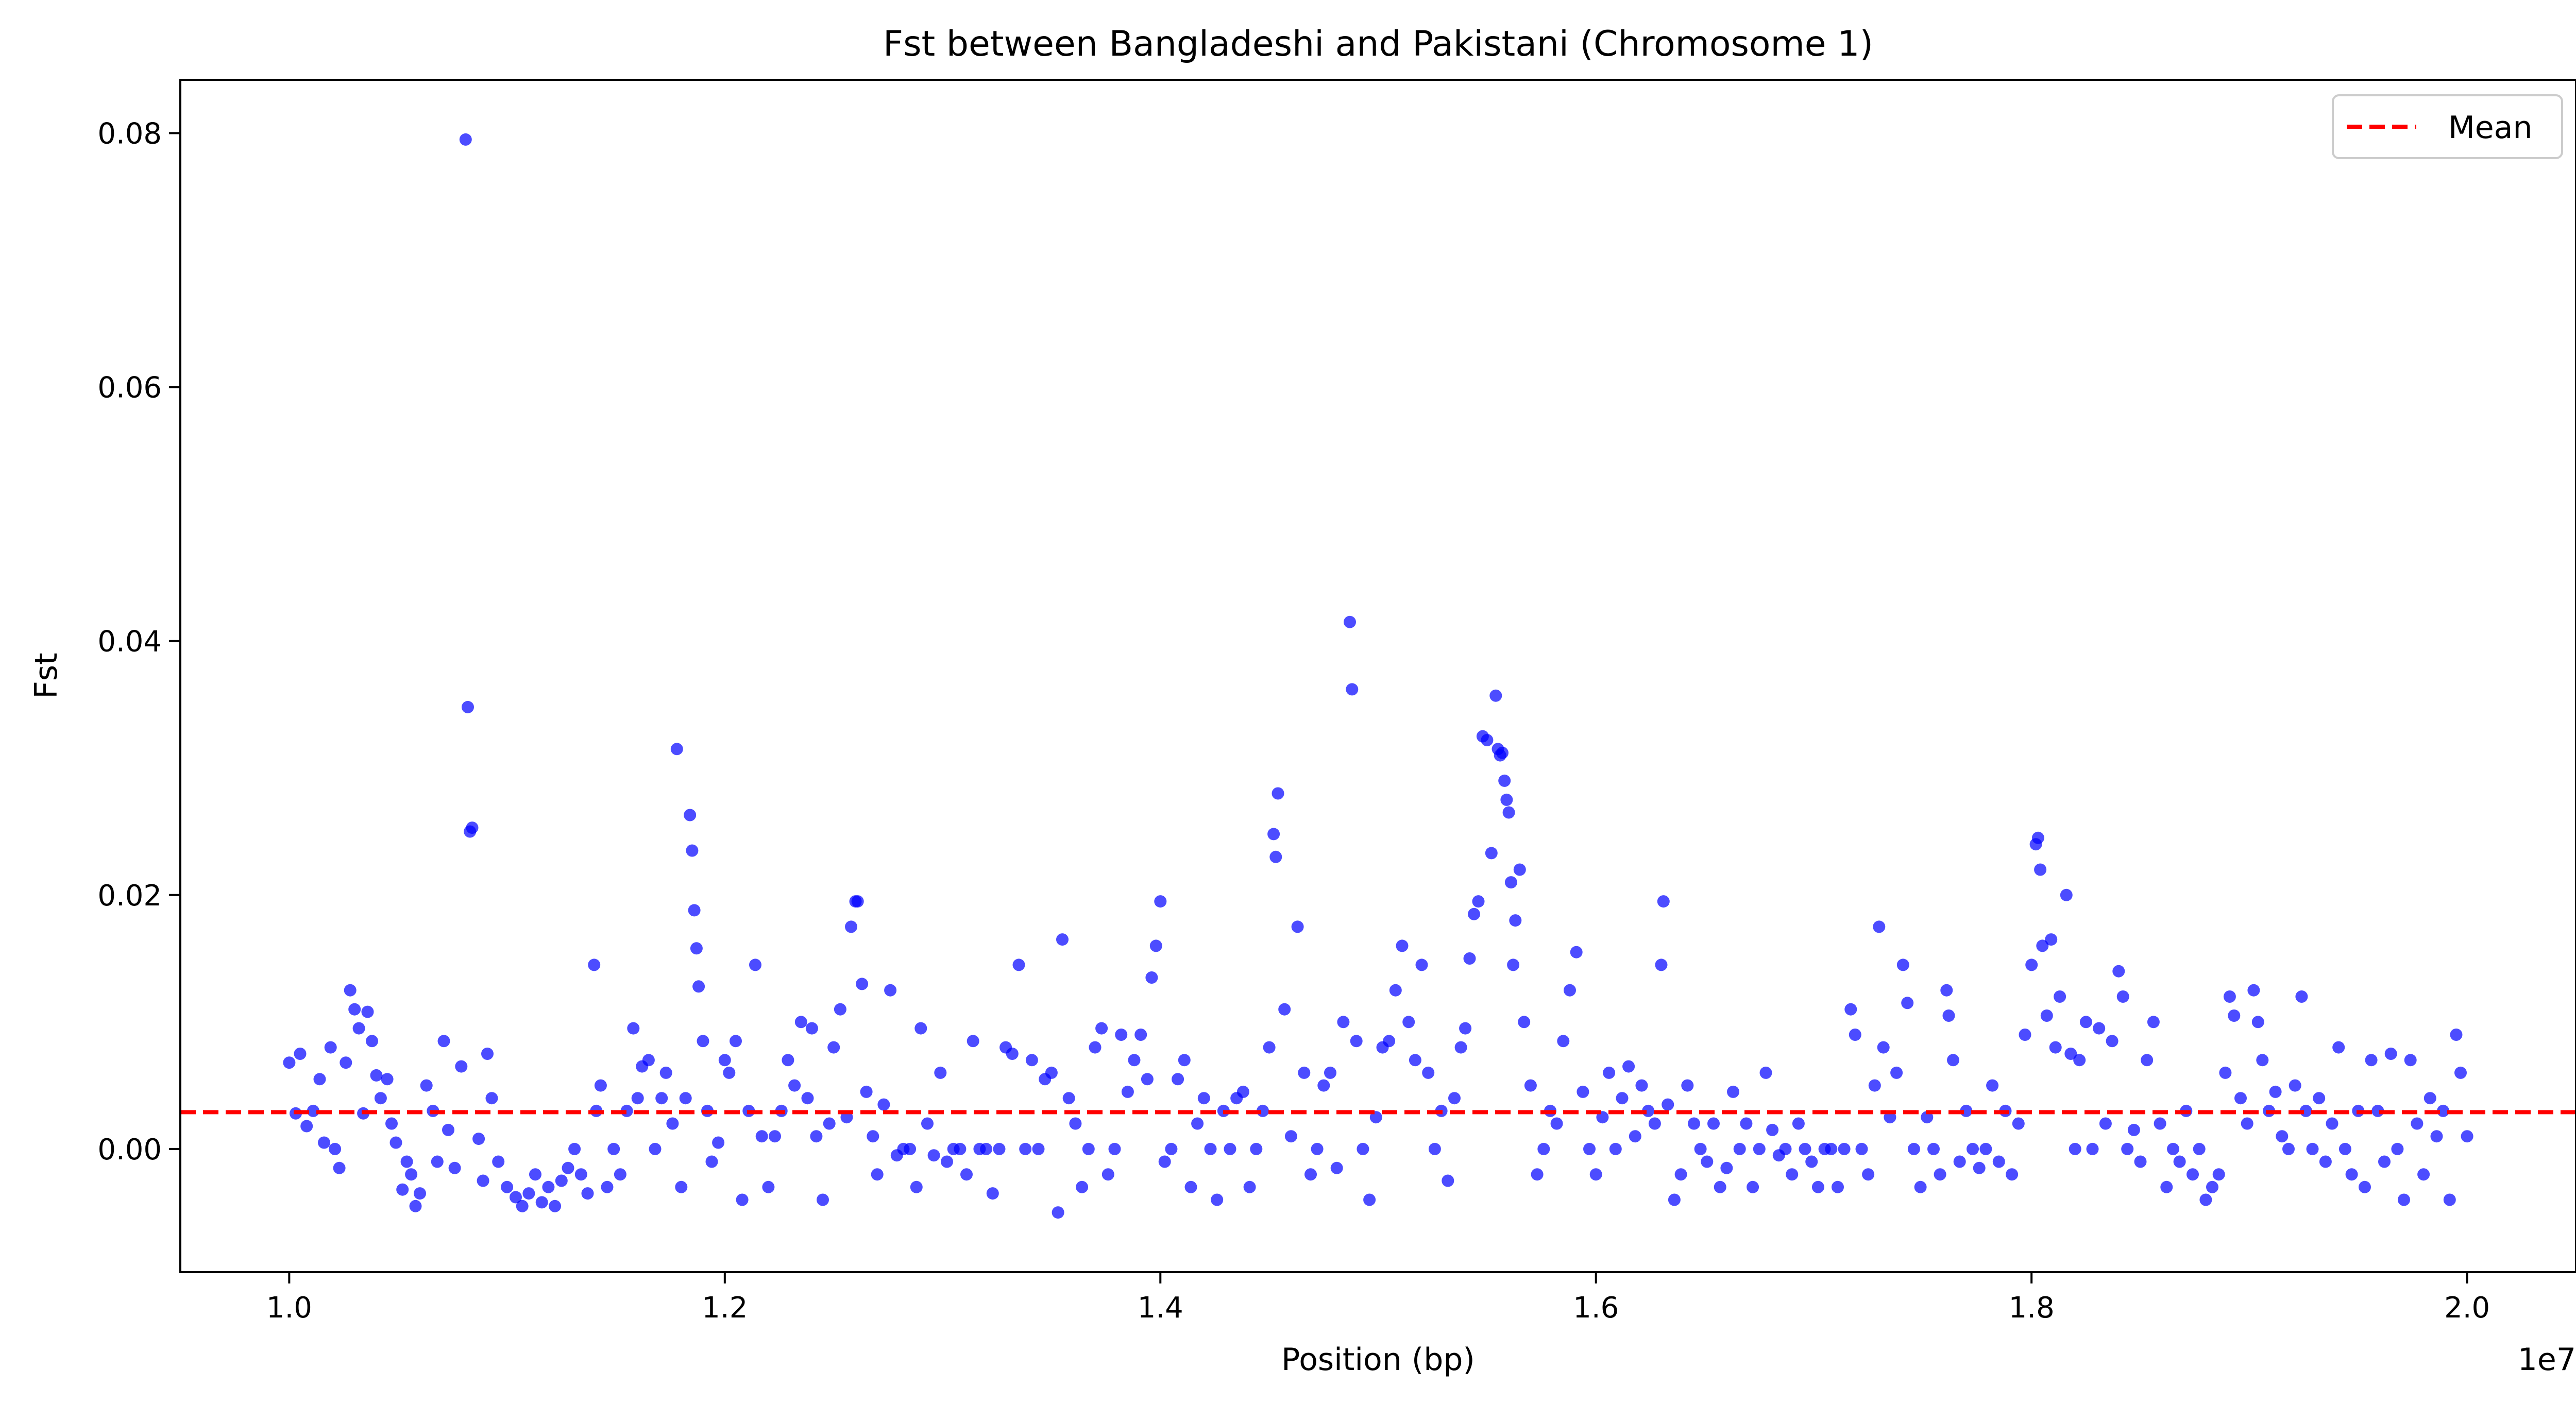  What do you see at coordinates (129, 896) in the screenshot?
I see `y-tick-label: 0.02` at bounding box center [129, 896].